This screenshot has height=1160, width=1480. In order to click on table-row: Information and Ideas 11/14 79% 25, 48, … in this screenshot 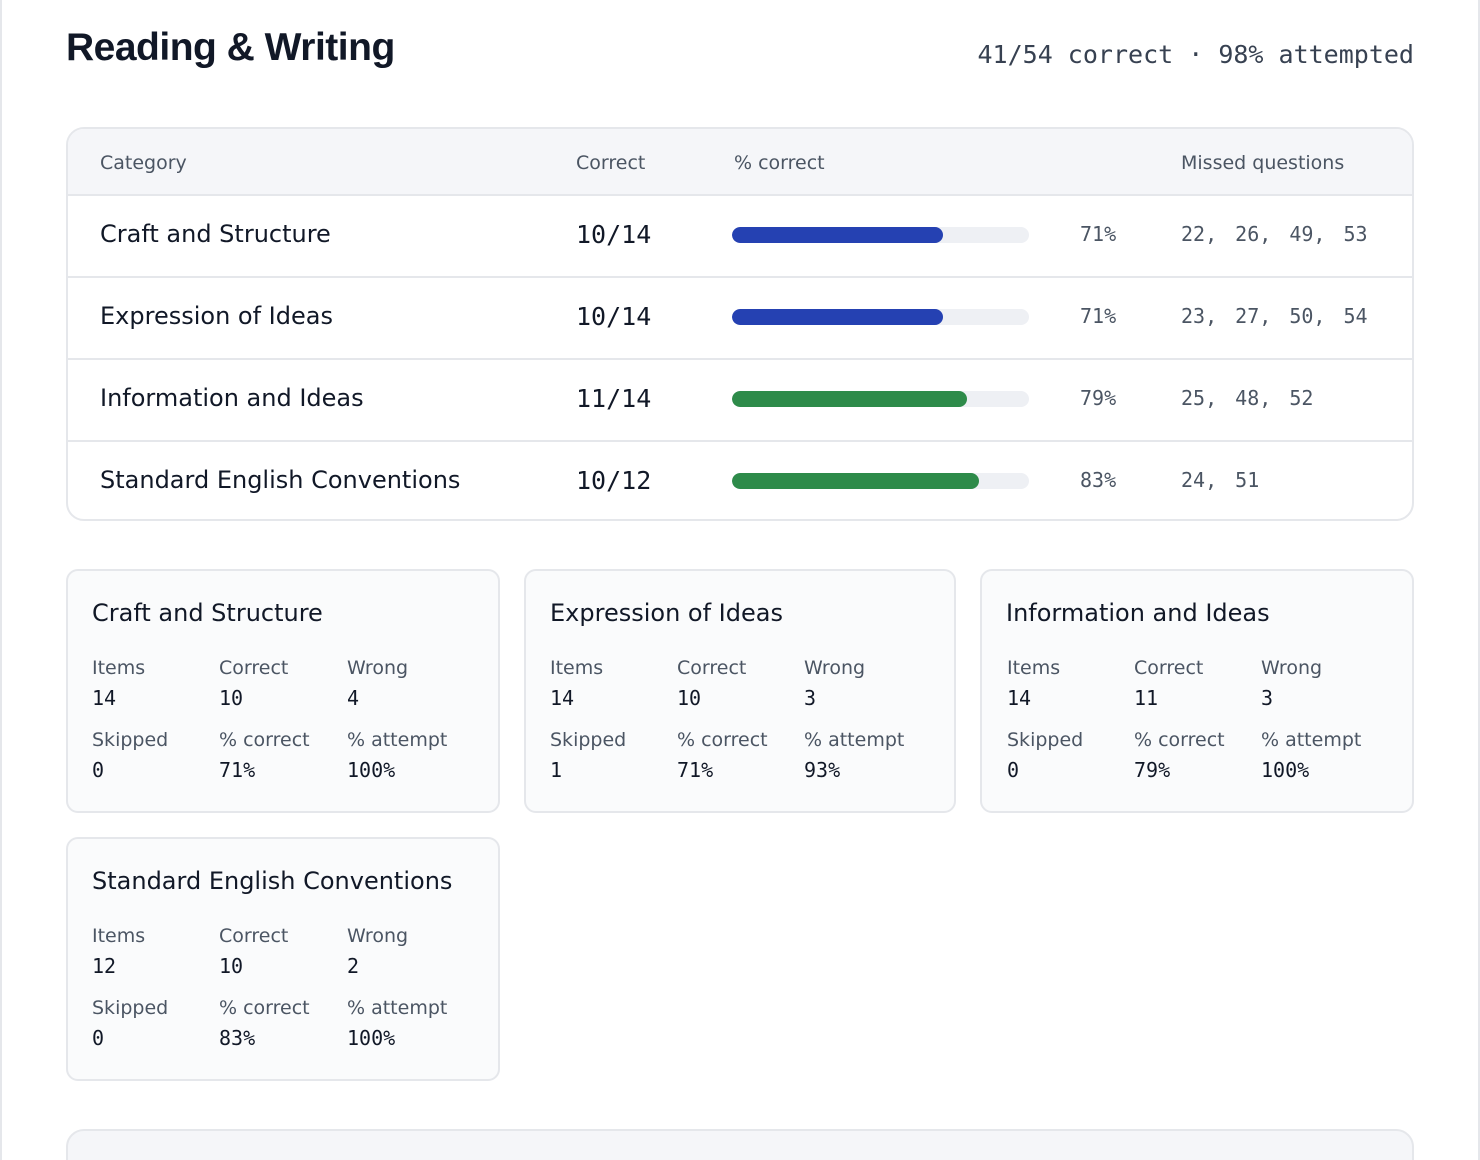, I will do `click(740, 399)`.